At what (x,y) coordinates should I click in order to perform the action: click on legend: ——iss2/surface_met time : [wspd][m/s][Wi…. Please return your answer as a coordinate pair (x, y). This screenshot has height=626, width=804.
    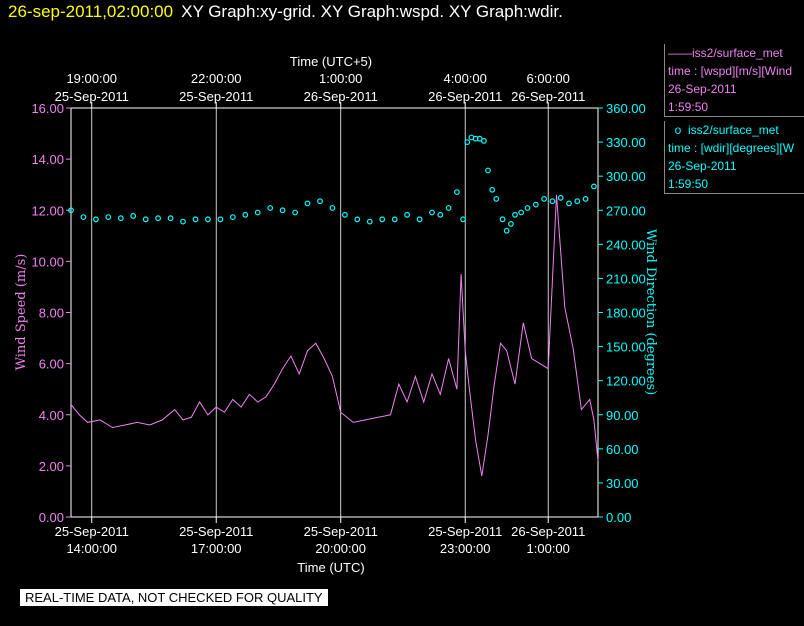
    Looking at the image, I should click on (734, 121).